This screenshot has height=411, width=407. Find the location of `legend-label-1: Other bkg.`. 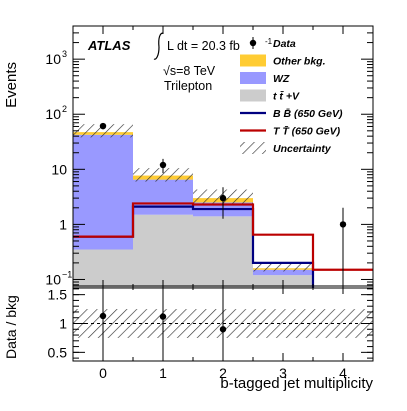

legend-label-1: Other bkg. is located at coordinates (299, 62).